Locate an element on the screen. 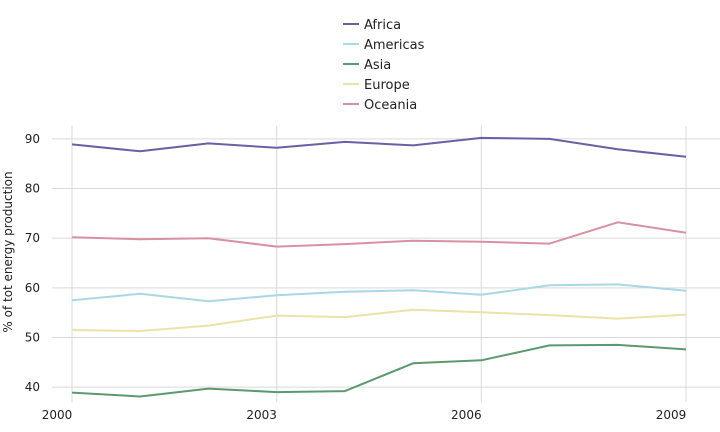 The height and width of the screenshot is (432, 720). y-tick-label-60: 60 is located at coordinates (32, 288).